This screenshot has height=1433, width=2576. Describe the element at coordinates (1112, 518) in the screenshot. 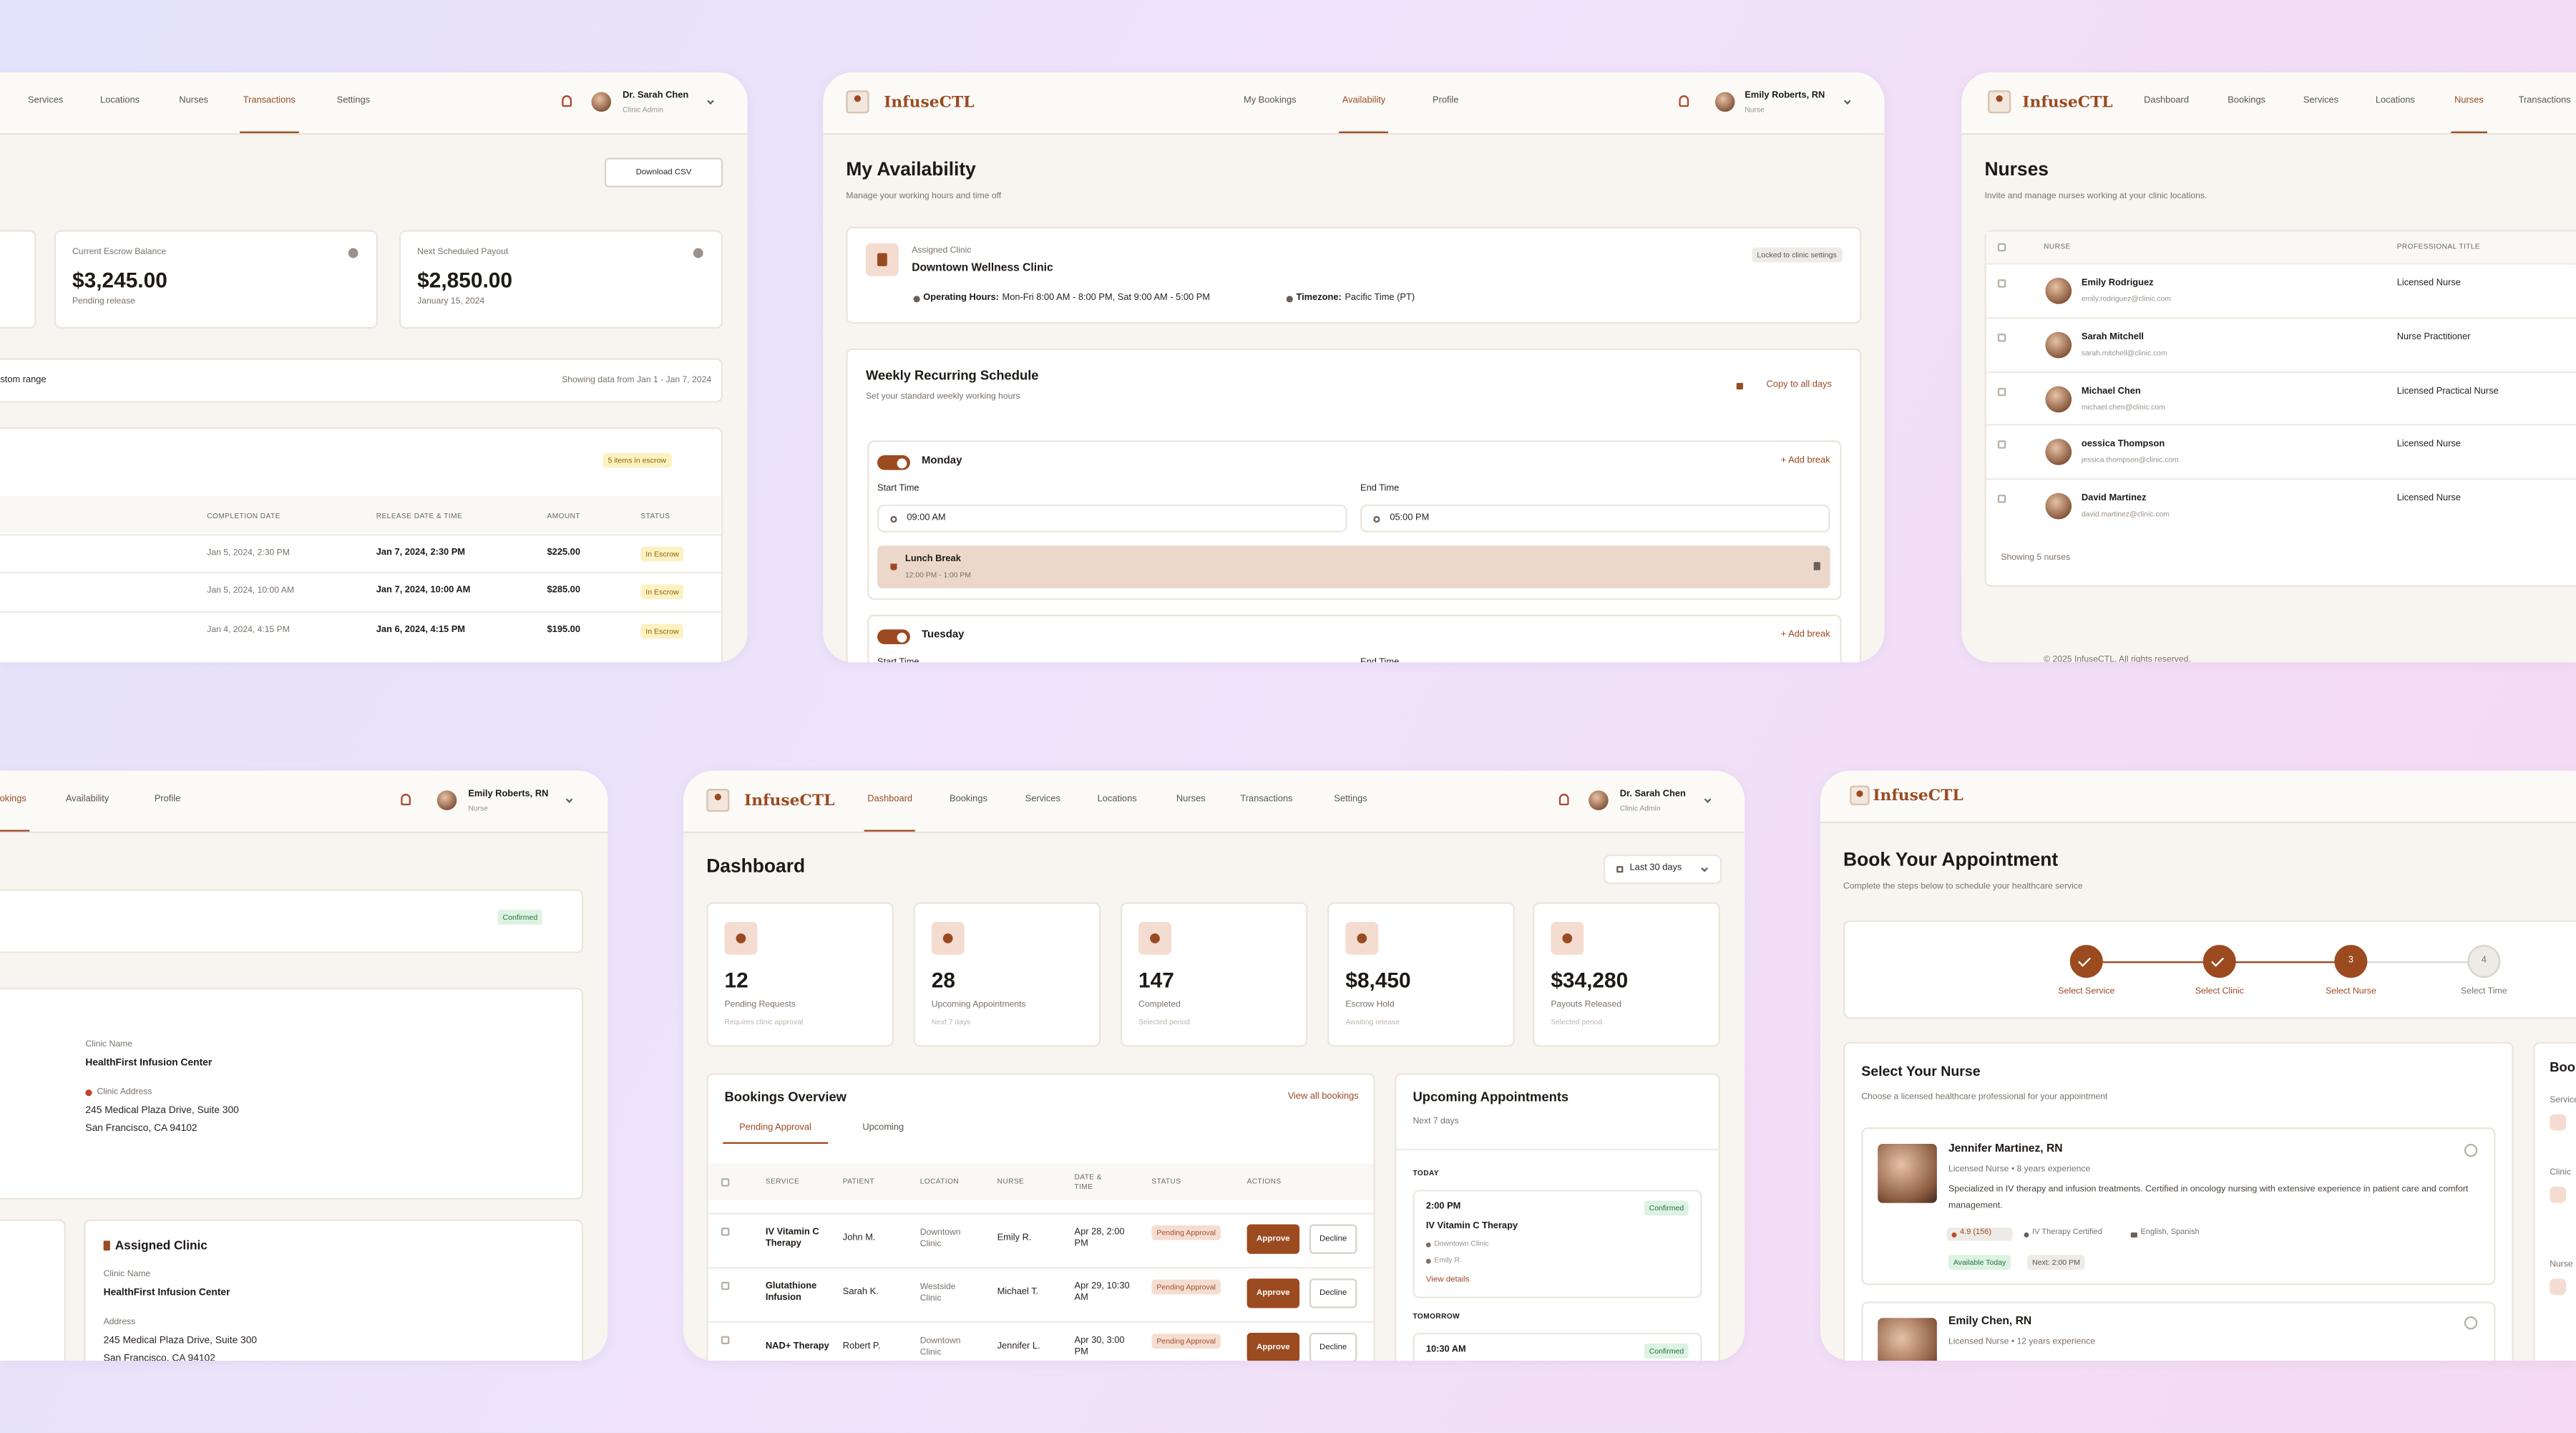

I see `start-input` at that location.